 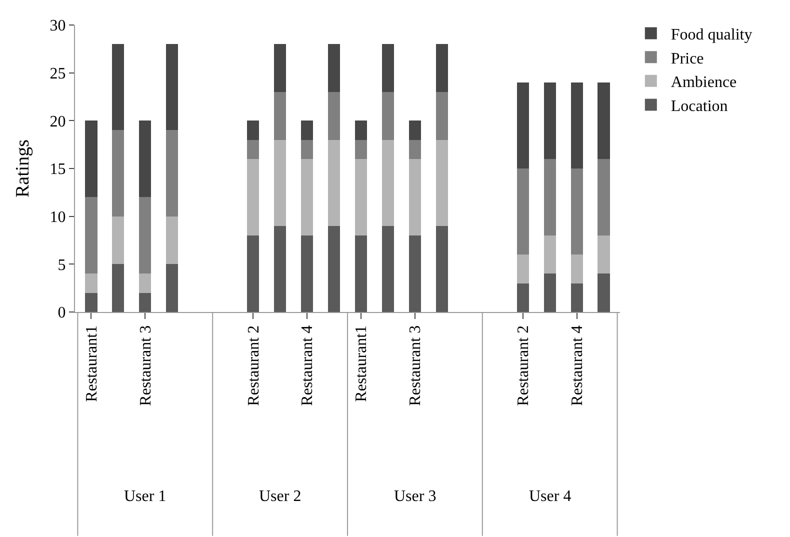 What do you see at coordinates (58, 121) in the screenshot?
I see `y-tick-label: 20` at bounding box center [58, 121].